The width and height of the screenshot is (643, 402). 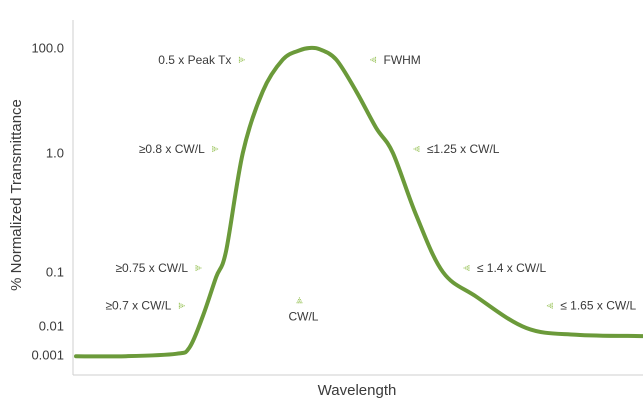 I want to click on annotation: ≤ 1.65 x CW/L, so click(x=591, y=306).